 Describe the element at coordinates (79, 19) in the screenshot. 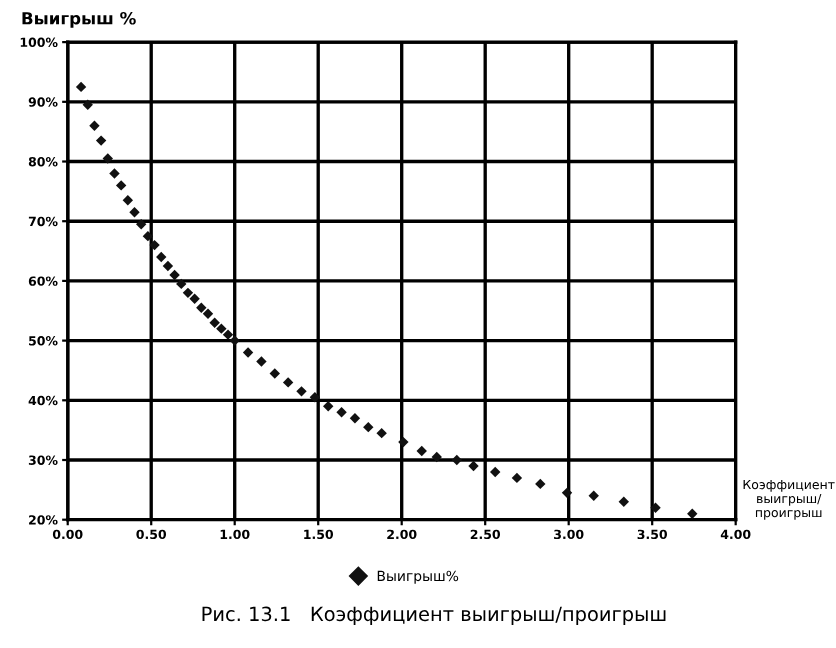

I see `y-axis-title: Выигрыш %` at that location.